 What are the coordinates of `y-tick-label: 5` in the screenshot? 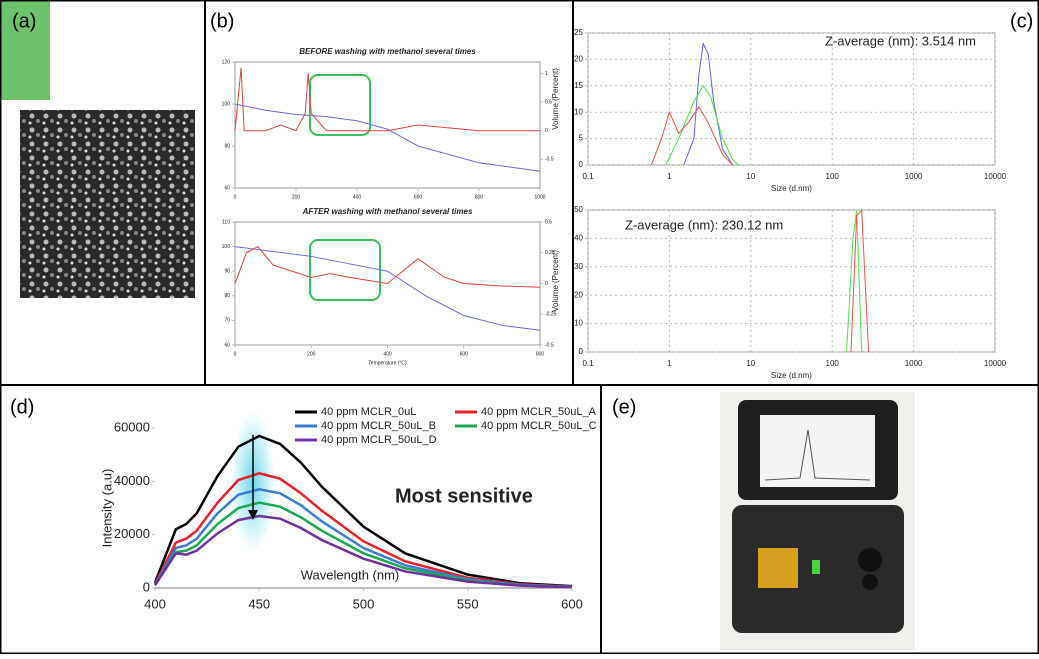 It's located at (581, 138).